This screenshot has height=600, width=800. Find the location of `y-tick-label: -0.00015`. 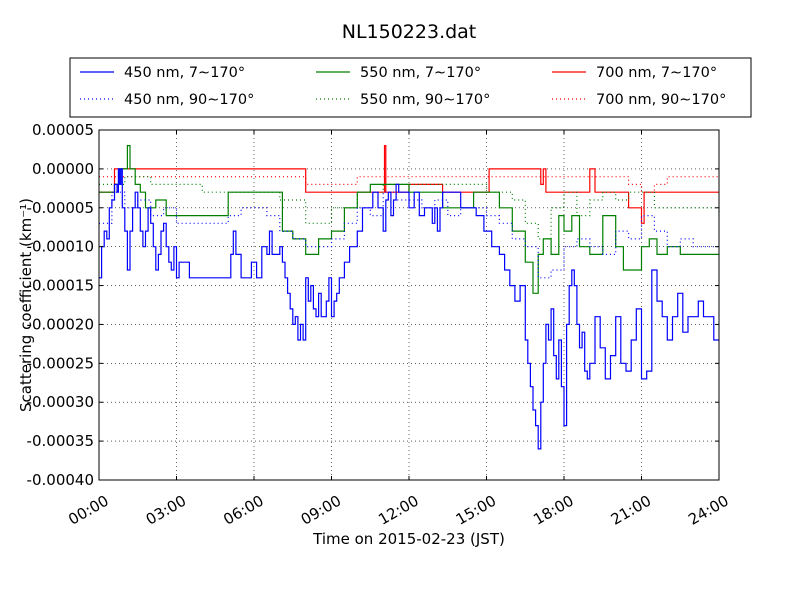

y-tick-label: -0.00015 is located at coordinates (60, 286).